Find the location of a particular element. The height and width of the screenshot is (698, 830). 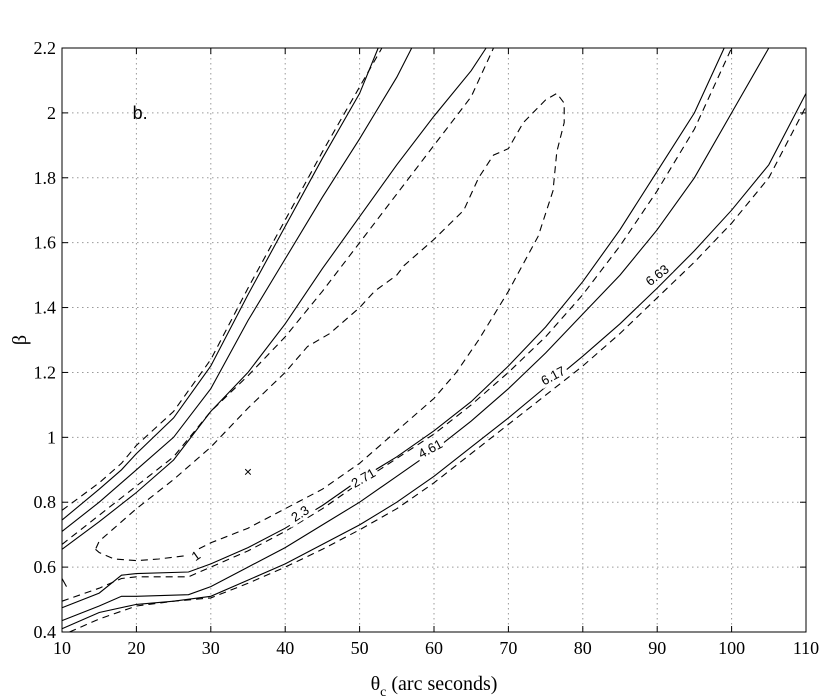

y-tick-label: 1.6 is located at coordinates (45, 243).